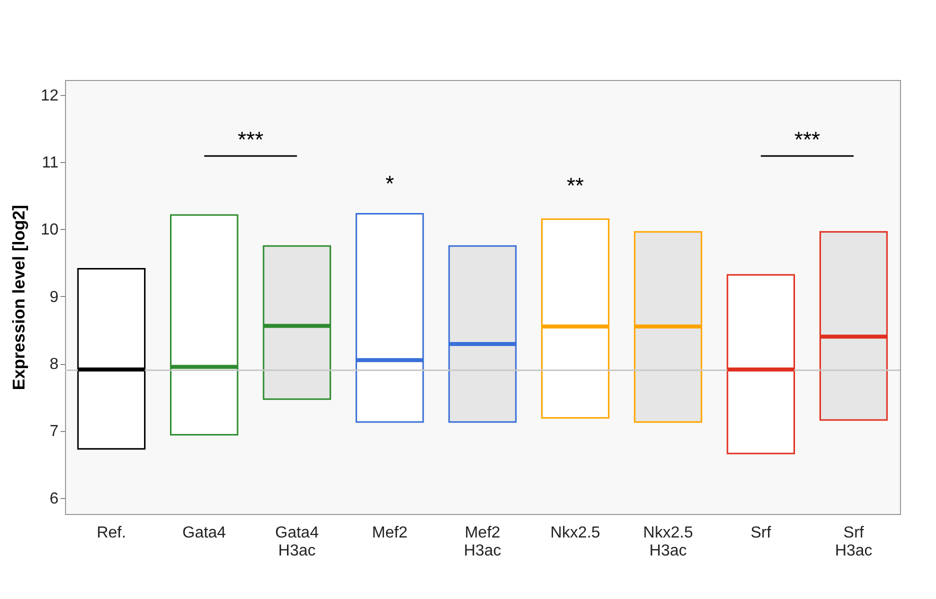  Describe the element at coordinates (389, 183) in the screenshot. I see `annotation: *` at that location.